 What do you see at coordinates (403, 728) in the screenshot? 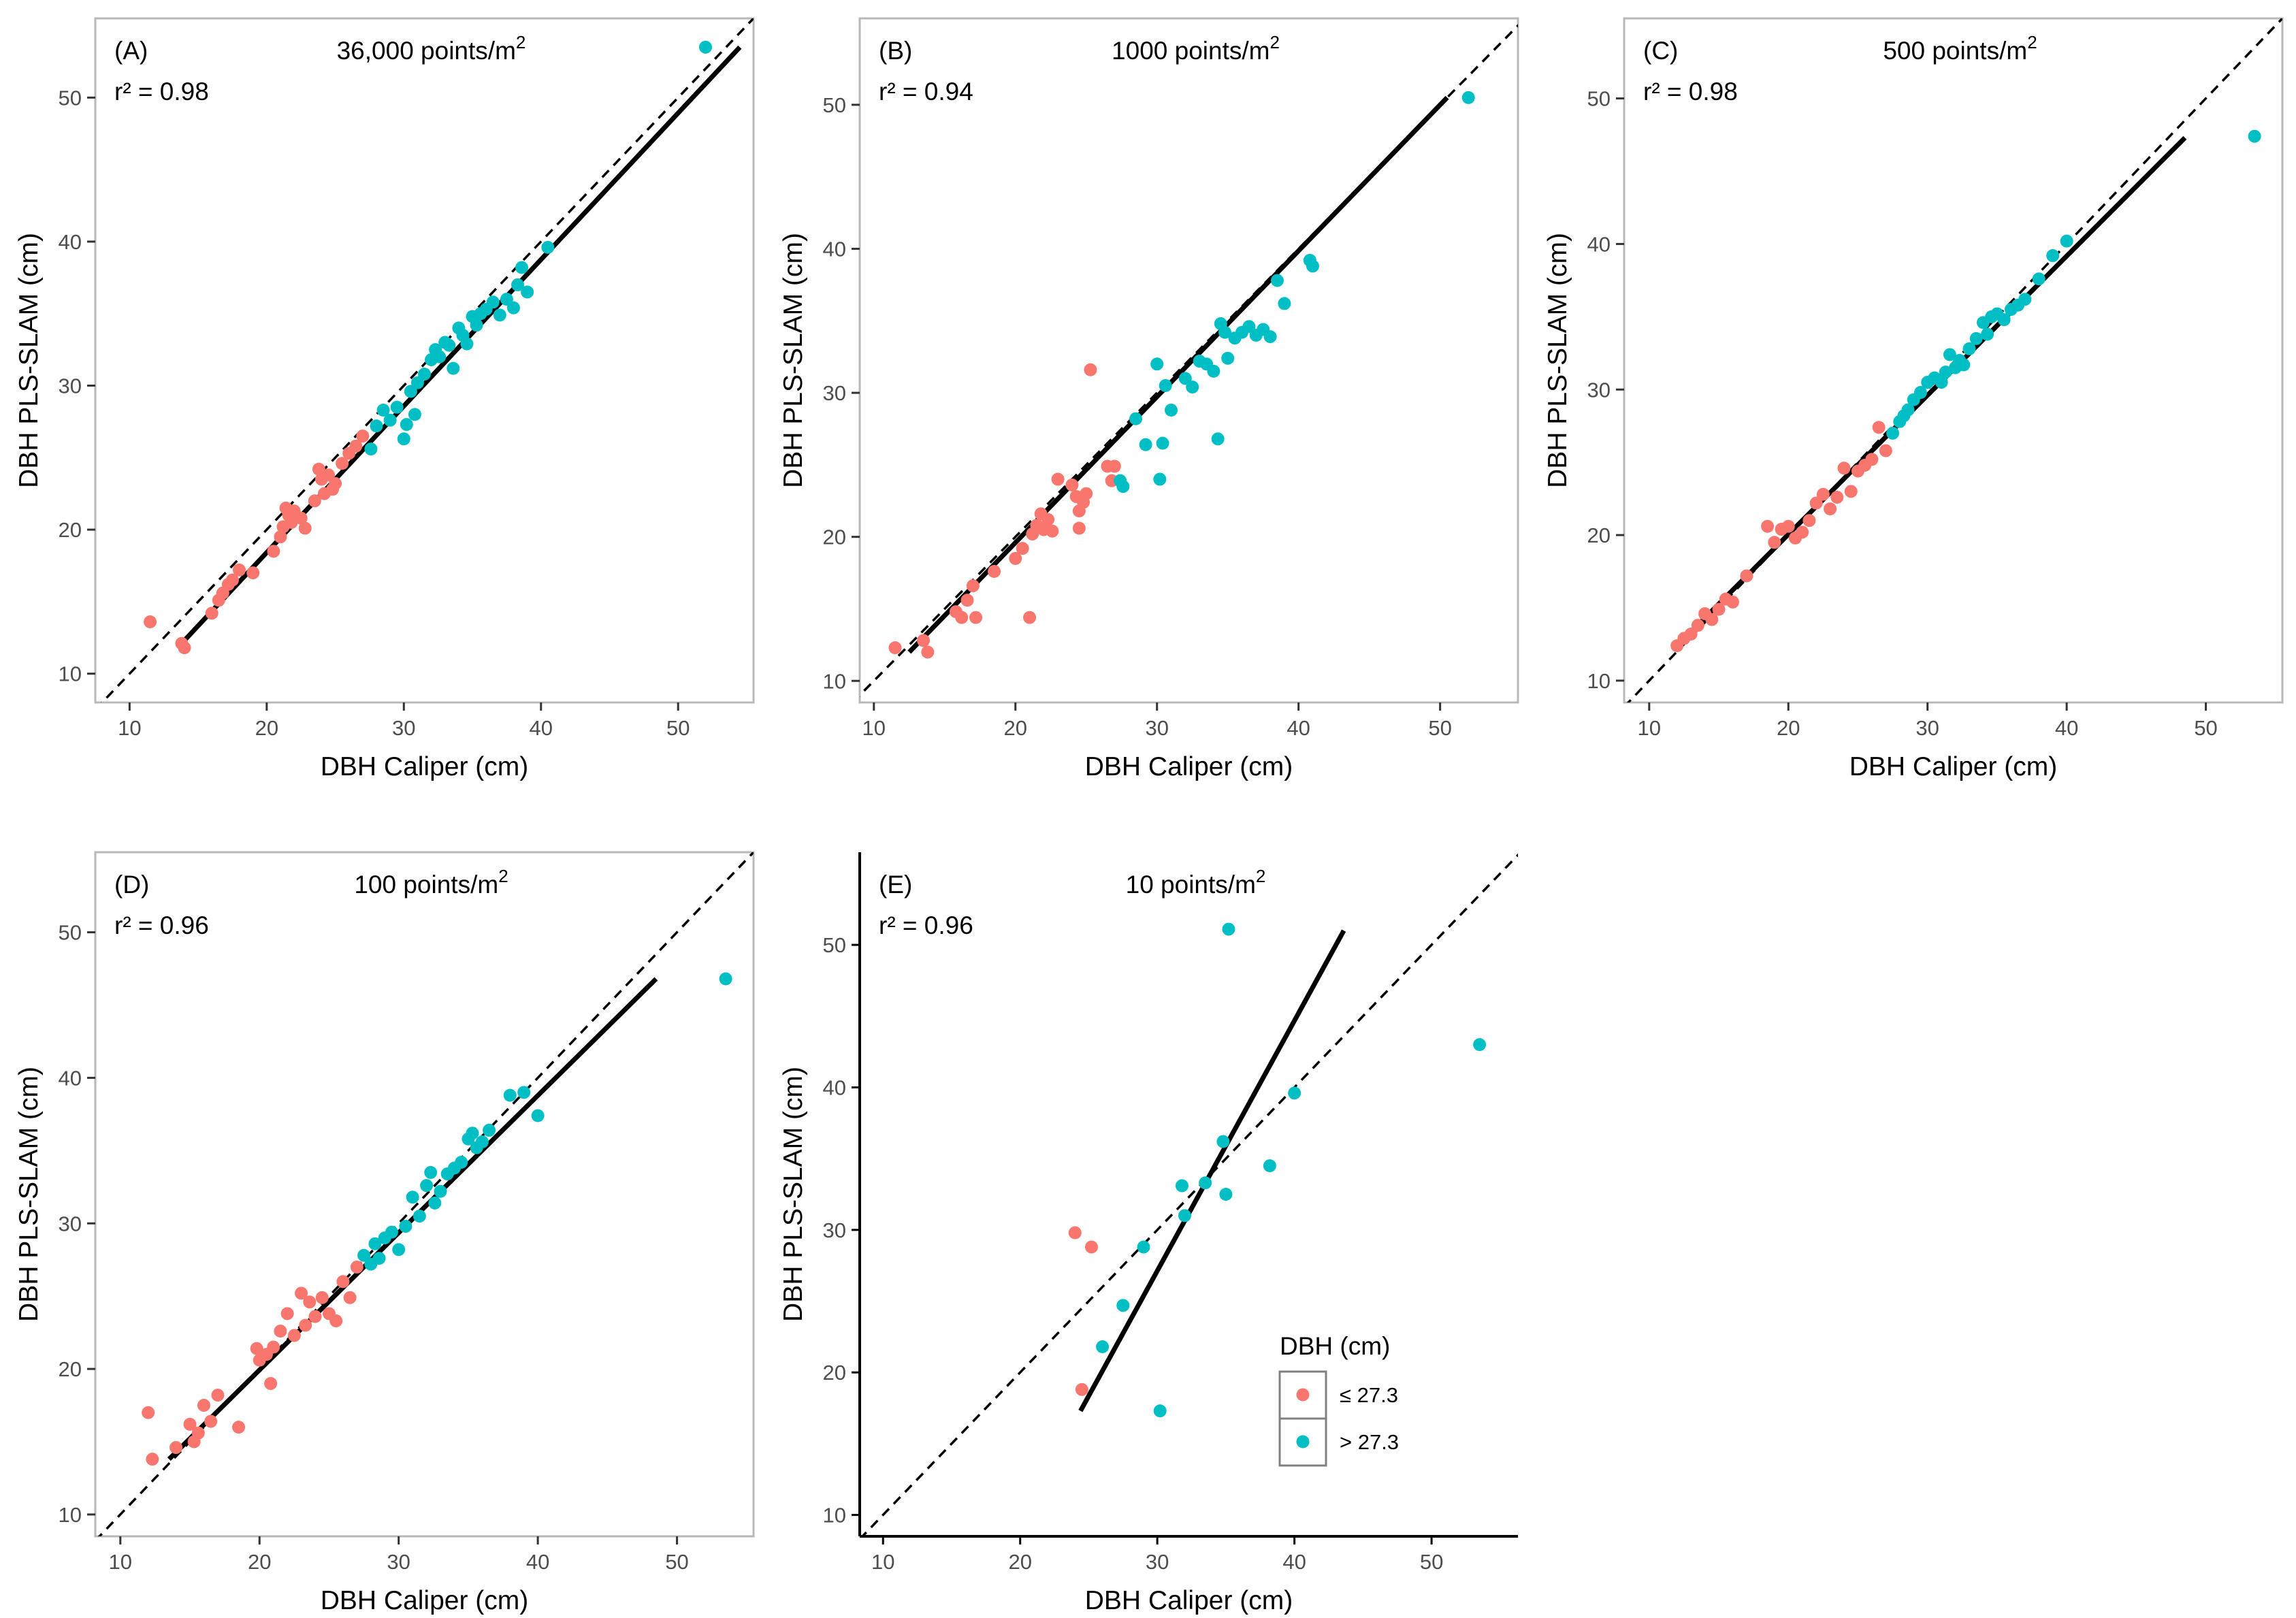
I see `x-tick-label: 30` at bounding box center [403, 728].